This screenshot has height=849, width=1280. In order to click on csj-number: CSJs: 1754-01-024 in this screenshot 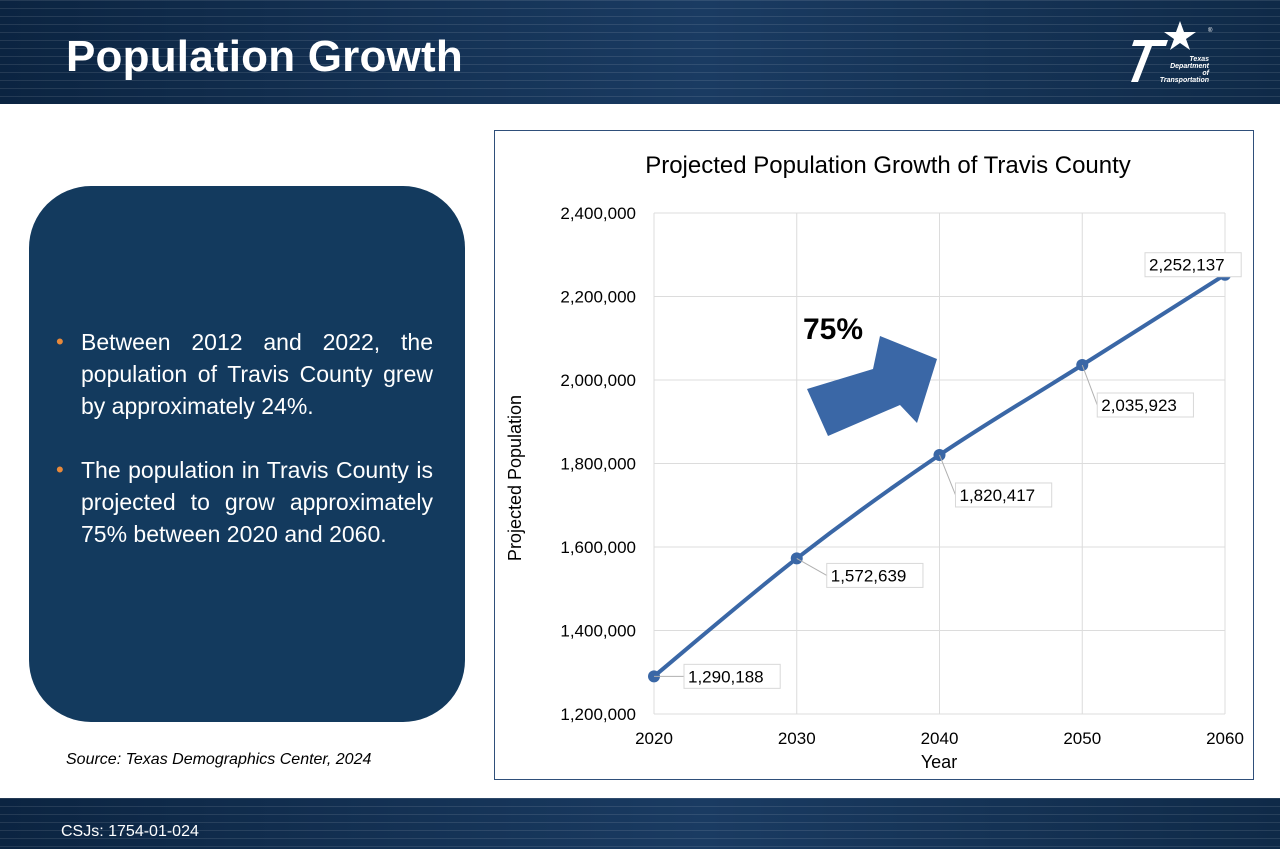, I will do `click(130, 831)`.